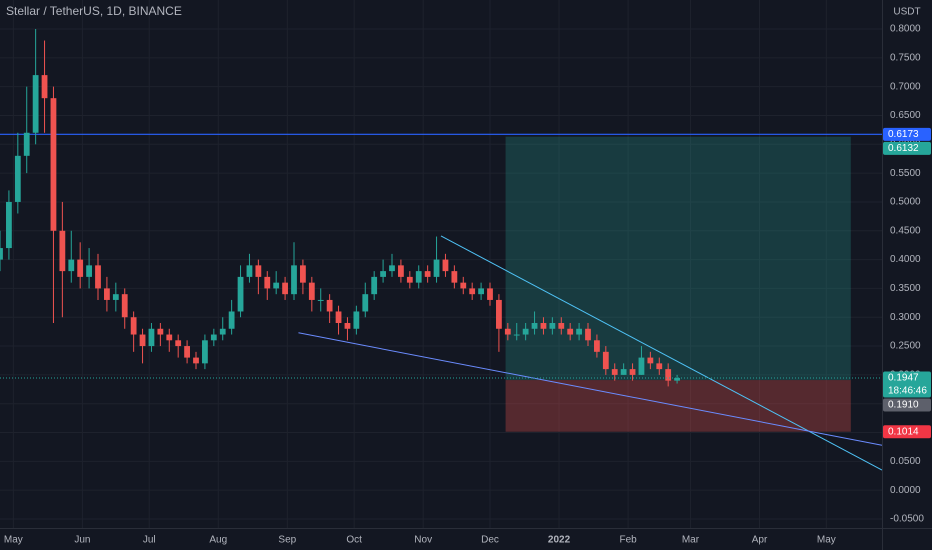  I want to click on y-tick-label: 0.7500, so click(905, 57).